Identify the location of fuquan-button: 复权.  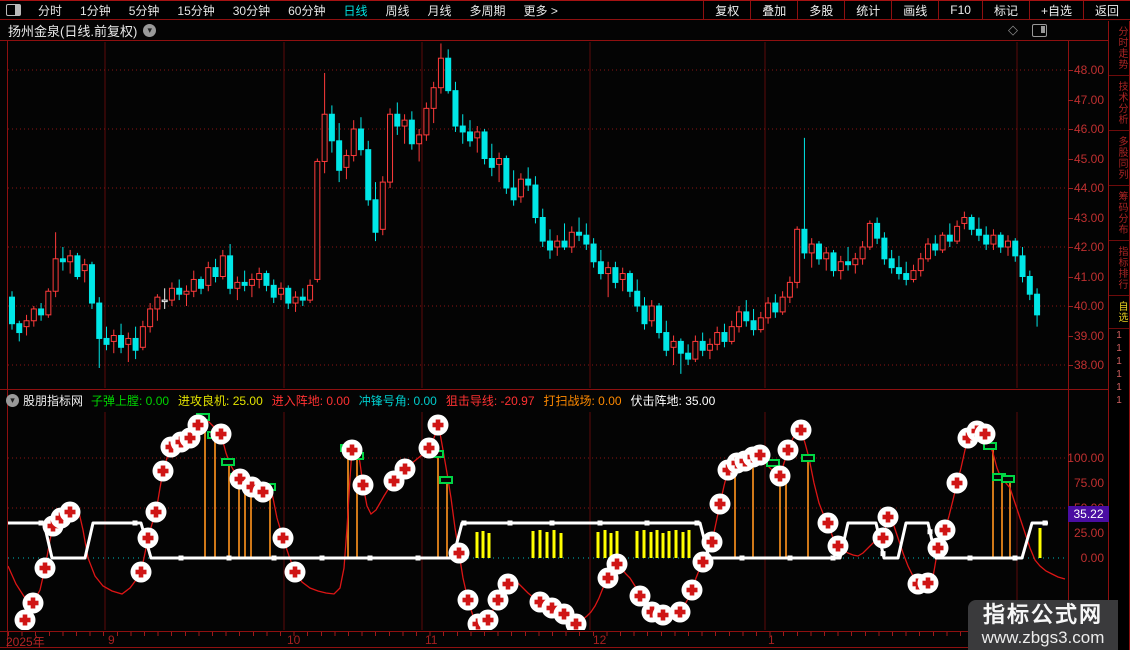
(726, 10).